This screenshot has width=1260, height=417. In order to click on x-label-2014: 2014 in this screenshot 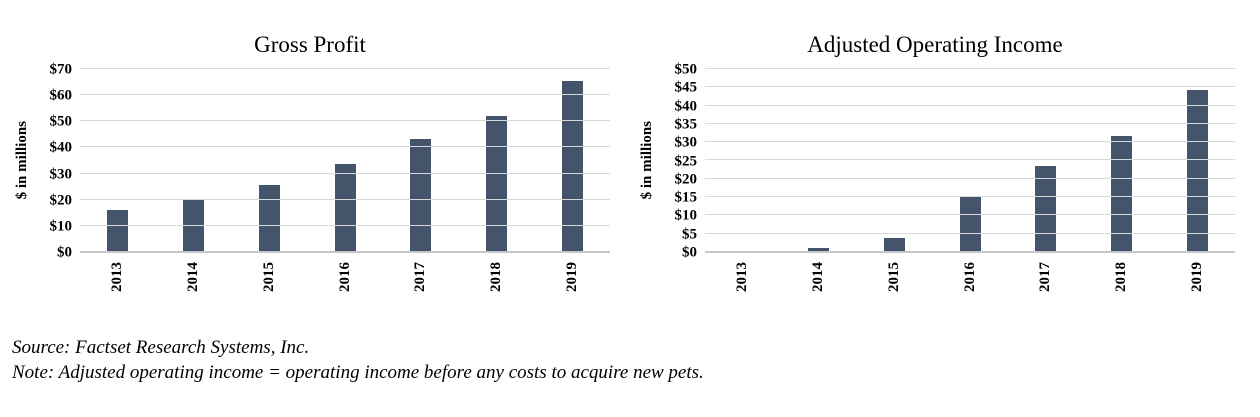, I will do `click(818, 277)`.